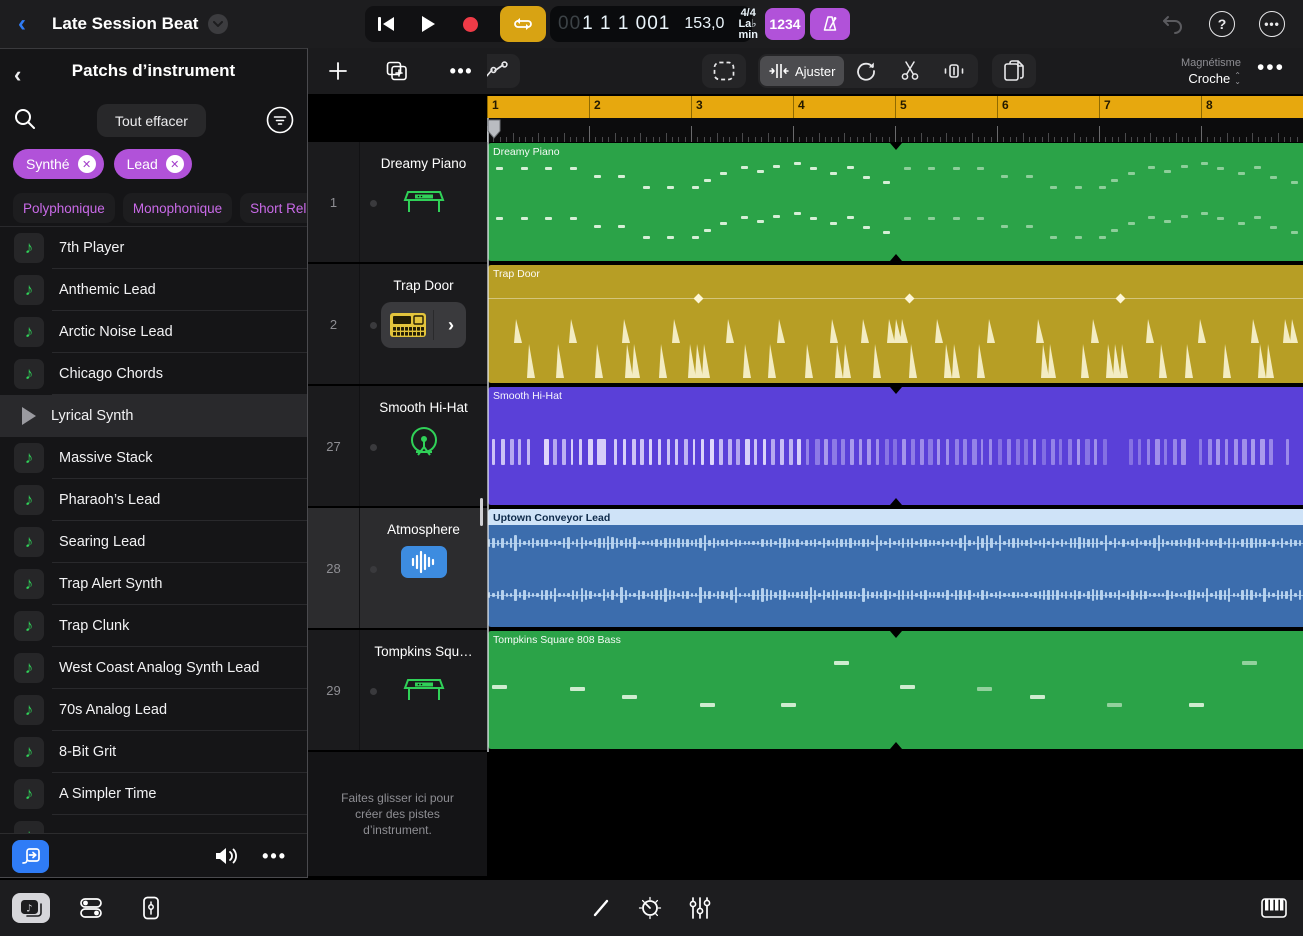 This screenshot has width=1303, height=936. What do you see at coordinates (153, 500) in the screenshot?
I see `list-item: ♪ Pharaoh’s Lead` at bounding box center [153, 500].